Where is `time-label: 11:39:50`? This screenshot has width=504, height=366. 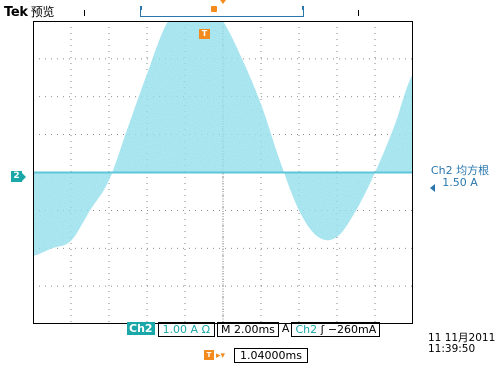 time-label: 11:39:50 is located at coordinates (452, 349).